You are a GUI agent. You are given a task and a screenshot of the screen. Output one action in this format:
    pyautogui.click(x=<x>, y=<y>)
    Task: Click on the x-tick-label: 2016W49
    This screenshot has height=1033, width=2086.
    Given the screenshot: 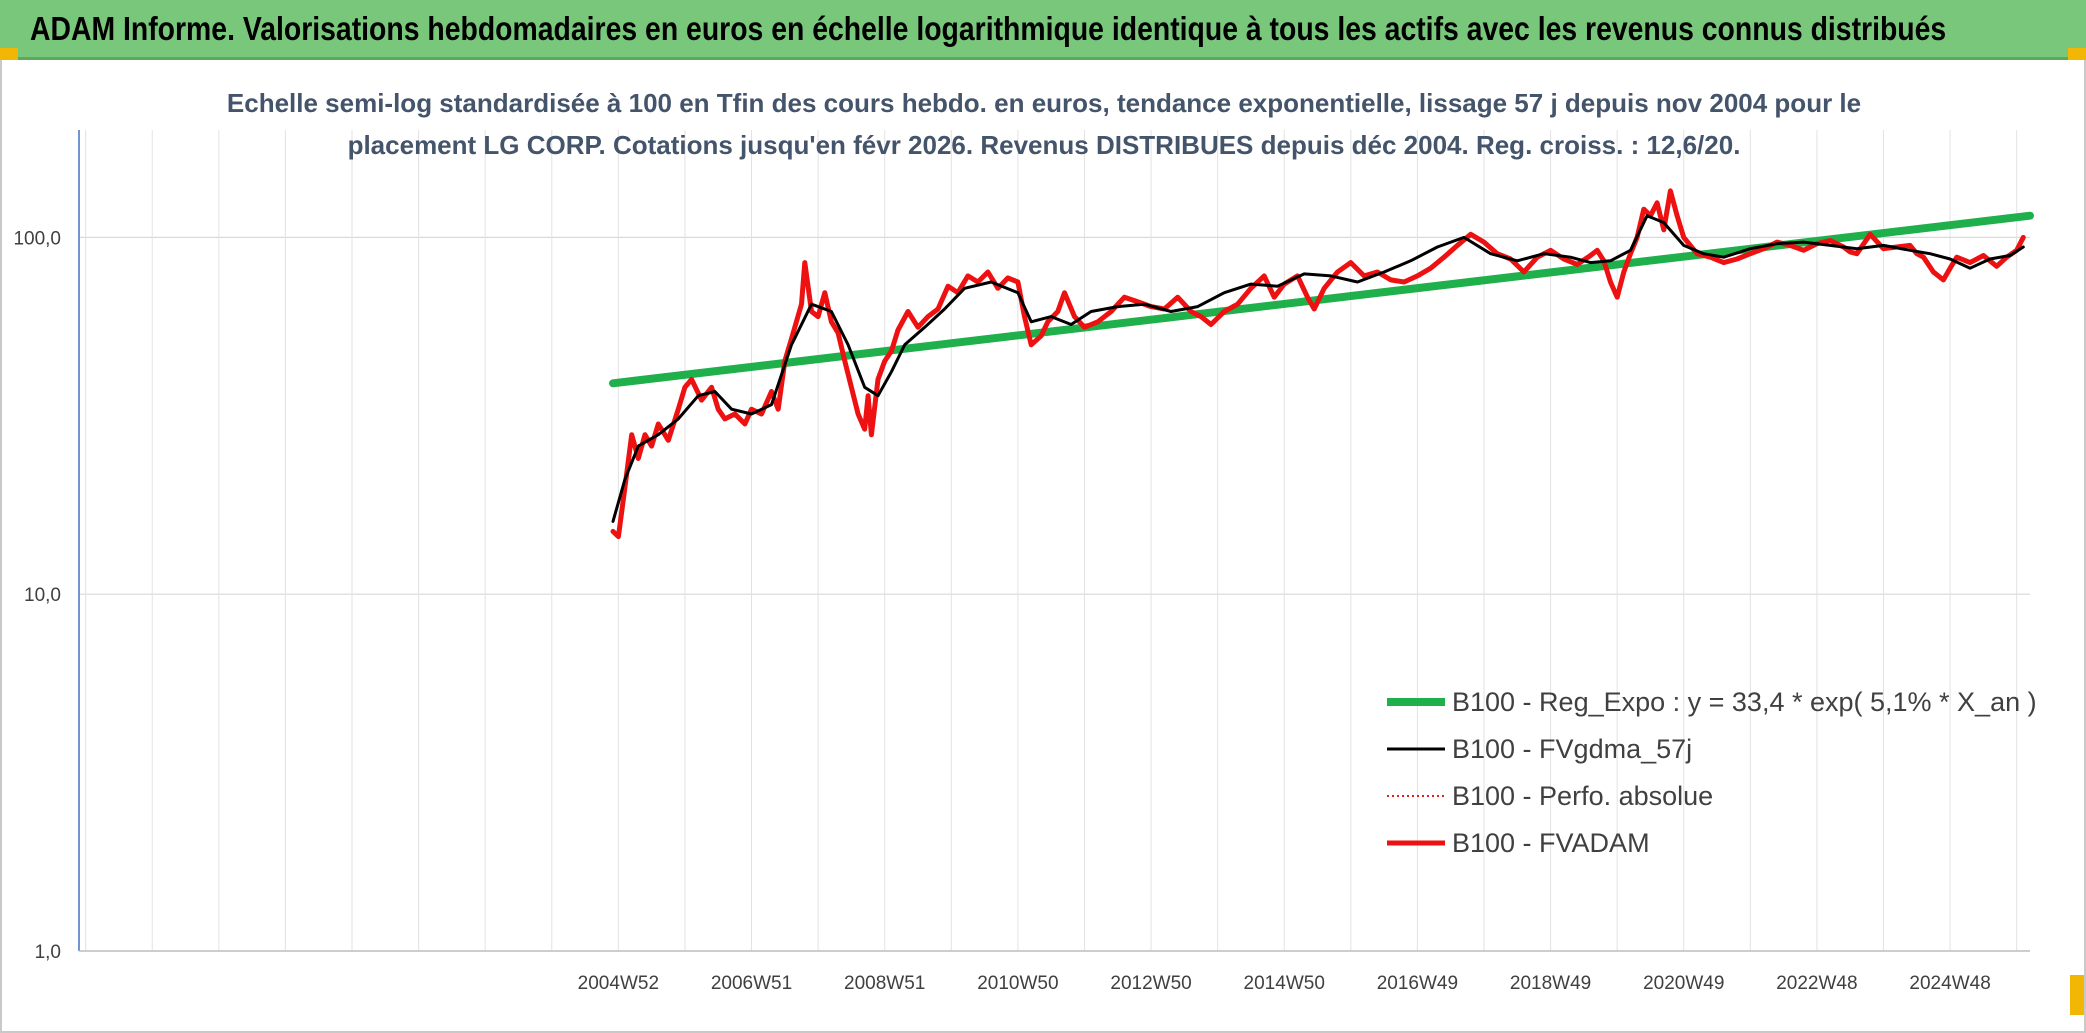 What is the action you would take?
    pyautogui.click(x=1417, y=983)
    